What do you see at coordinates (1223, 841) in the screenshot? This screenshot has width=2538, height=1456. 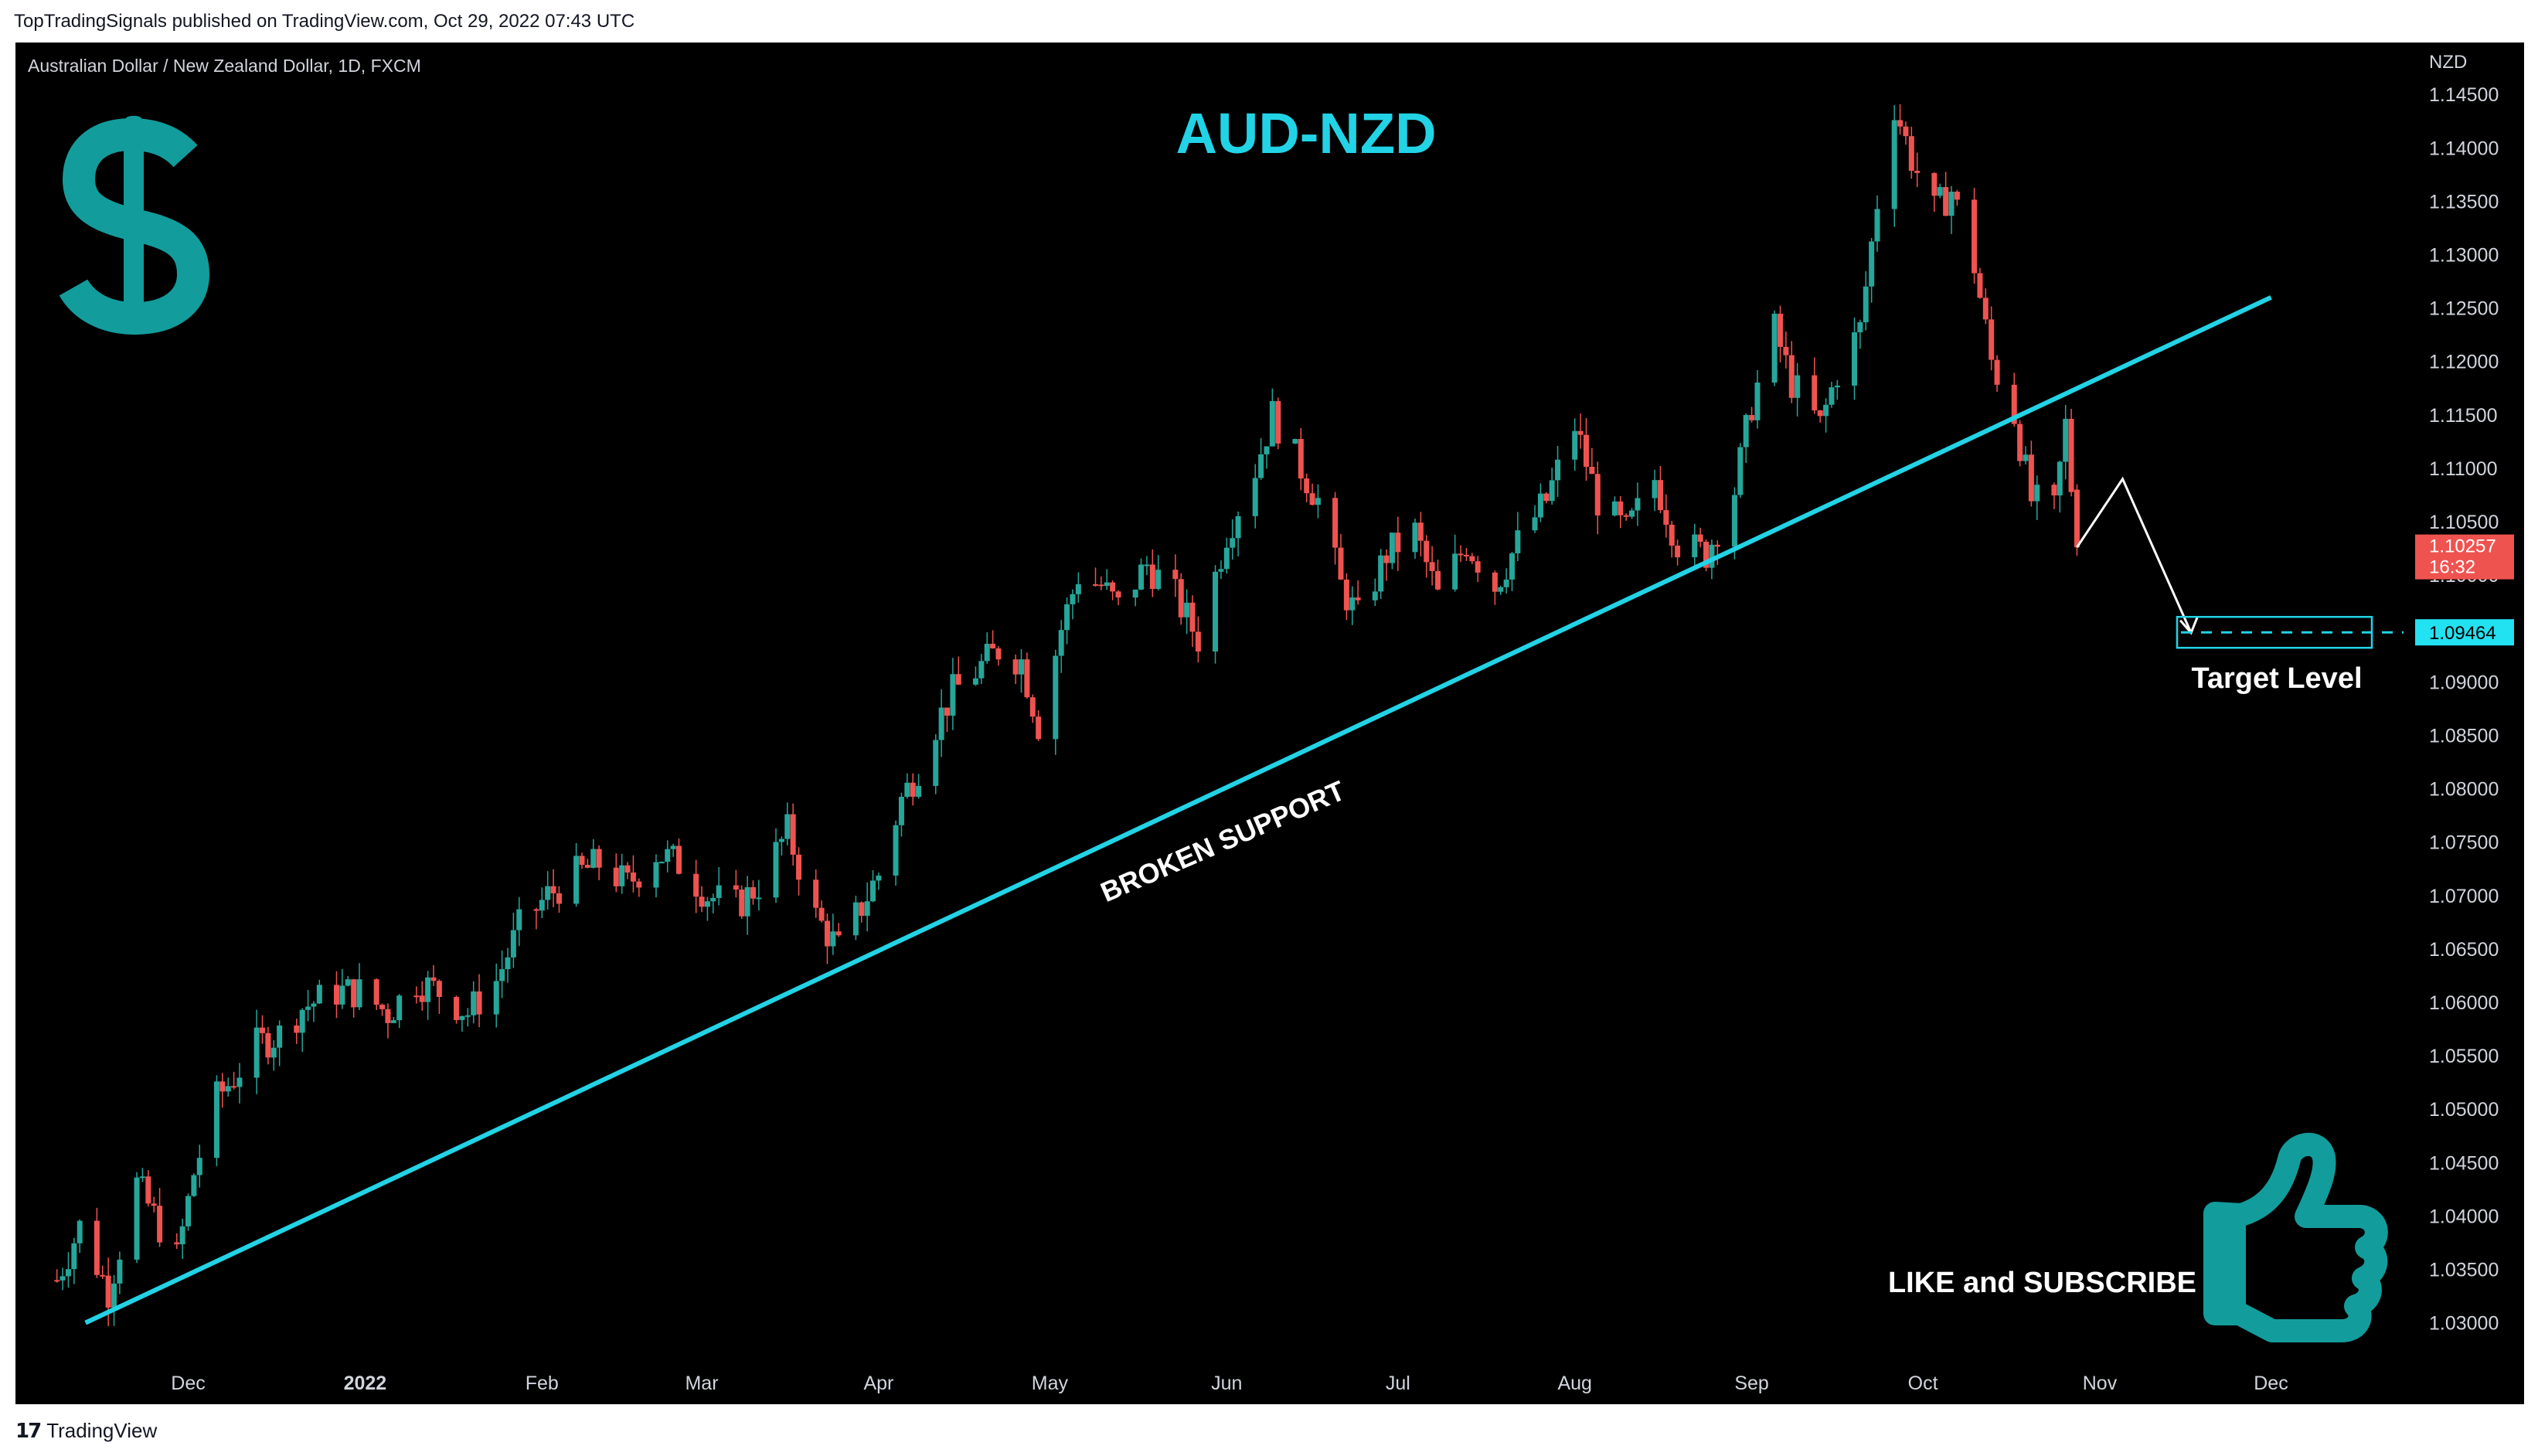 I see `broken-support-label: BROKEN SUPPORT` at bounding box center [1223, 841].